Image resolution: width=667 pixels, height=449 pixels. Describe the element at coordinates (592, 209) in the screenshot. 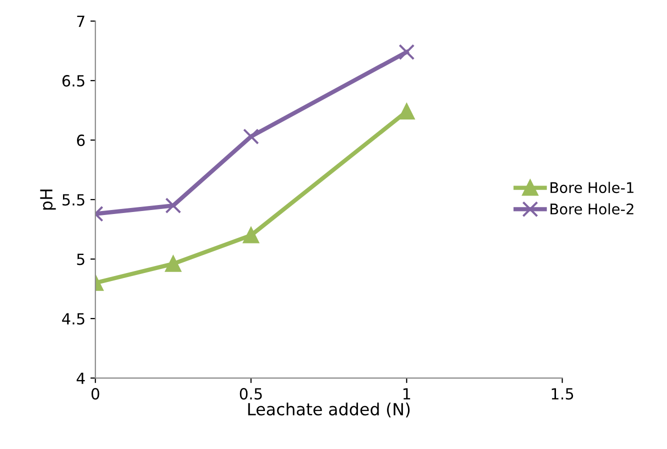

I see `legend-label: Bore Hole-2` at that location.